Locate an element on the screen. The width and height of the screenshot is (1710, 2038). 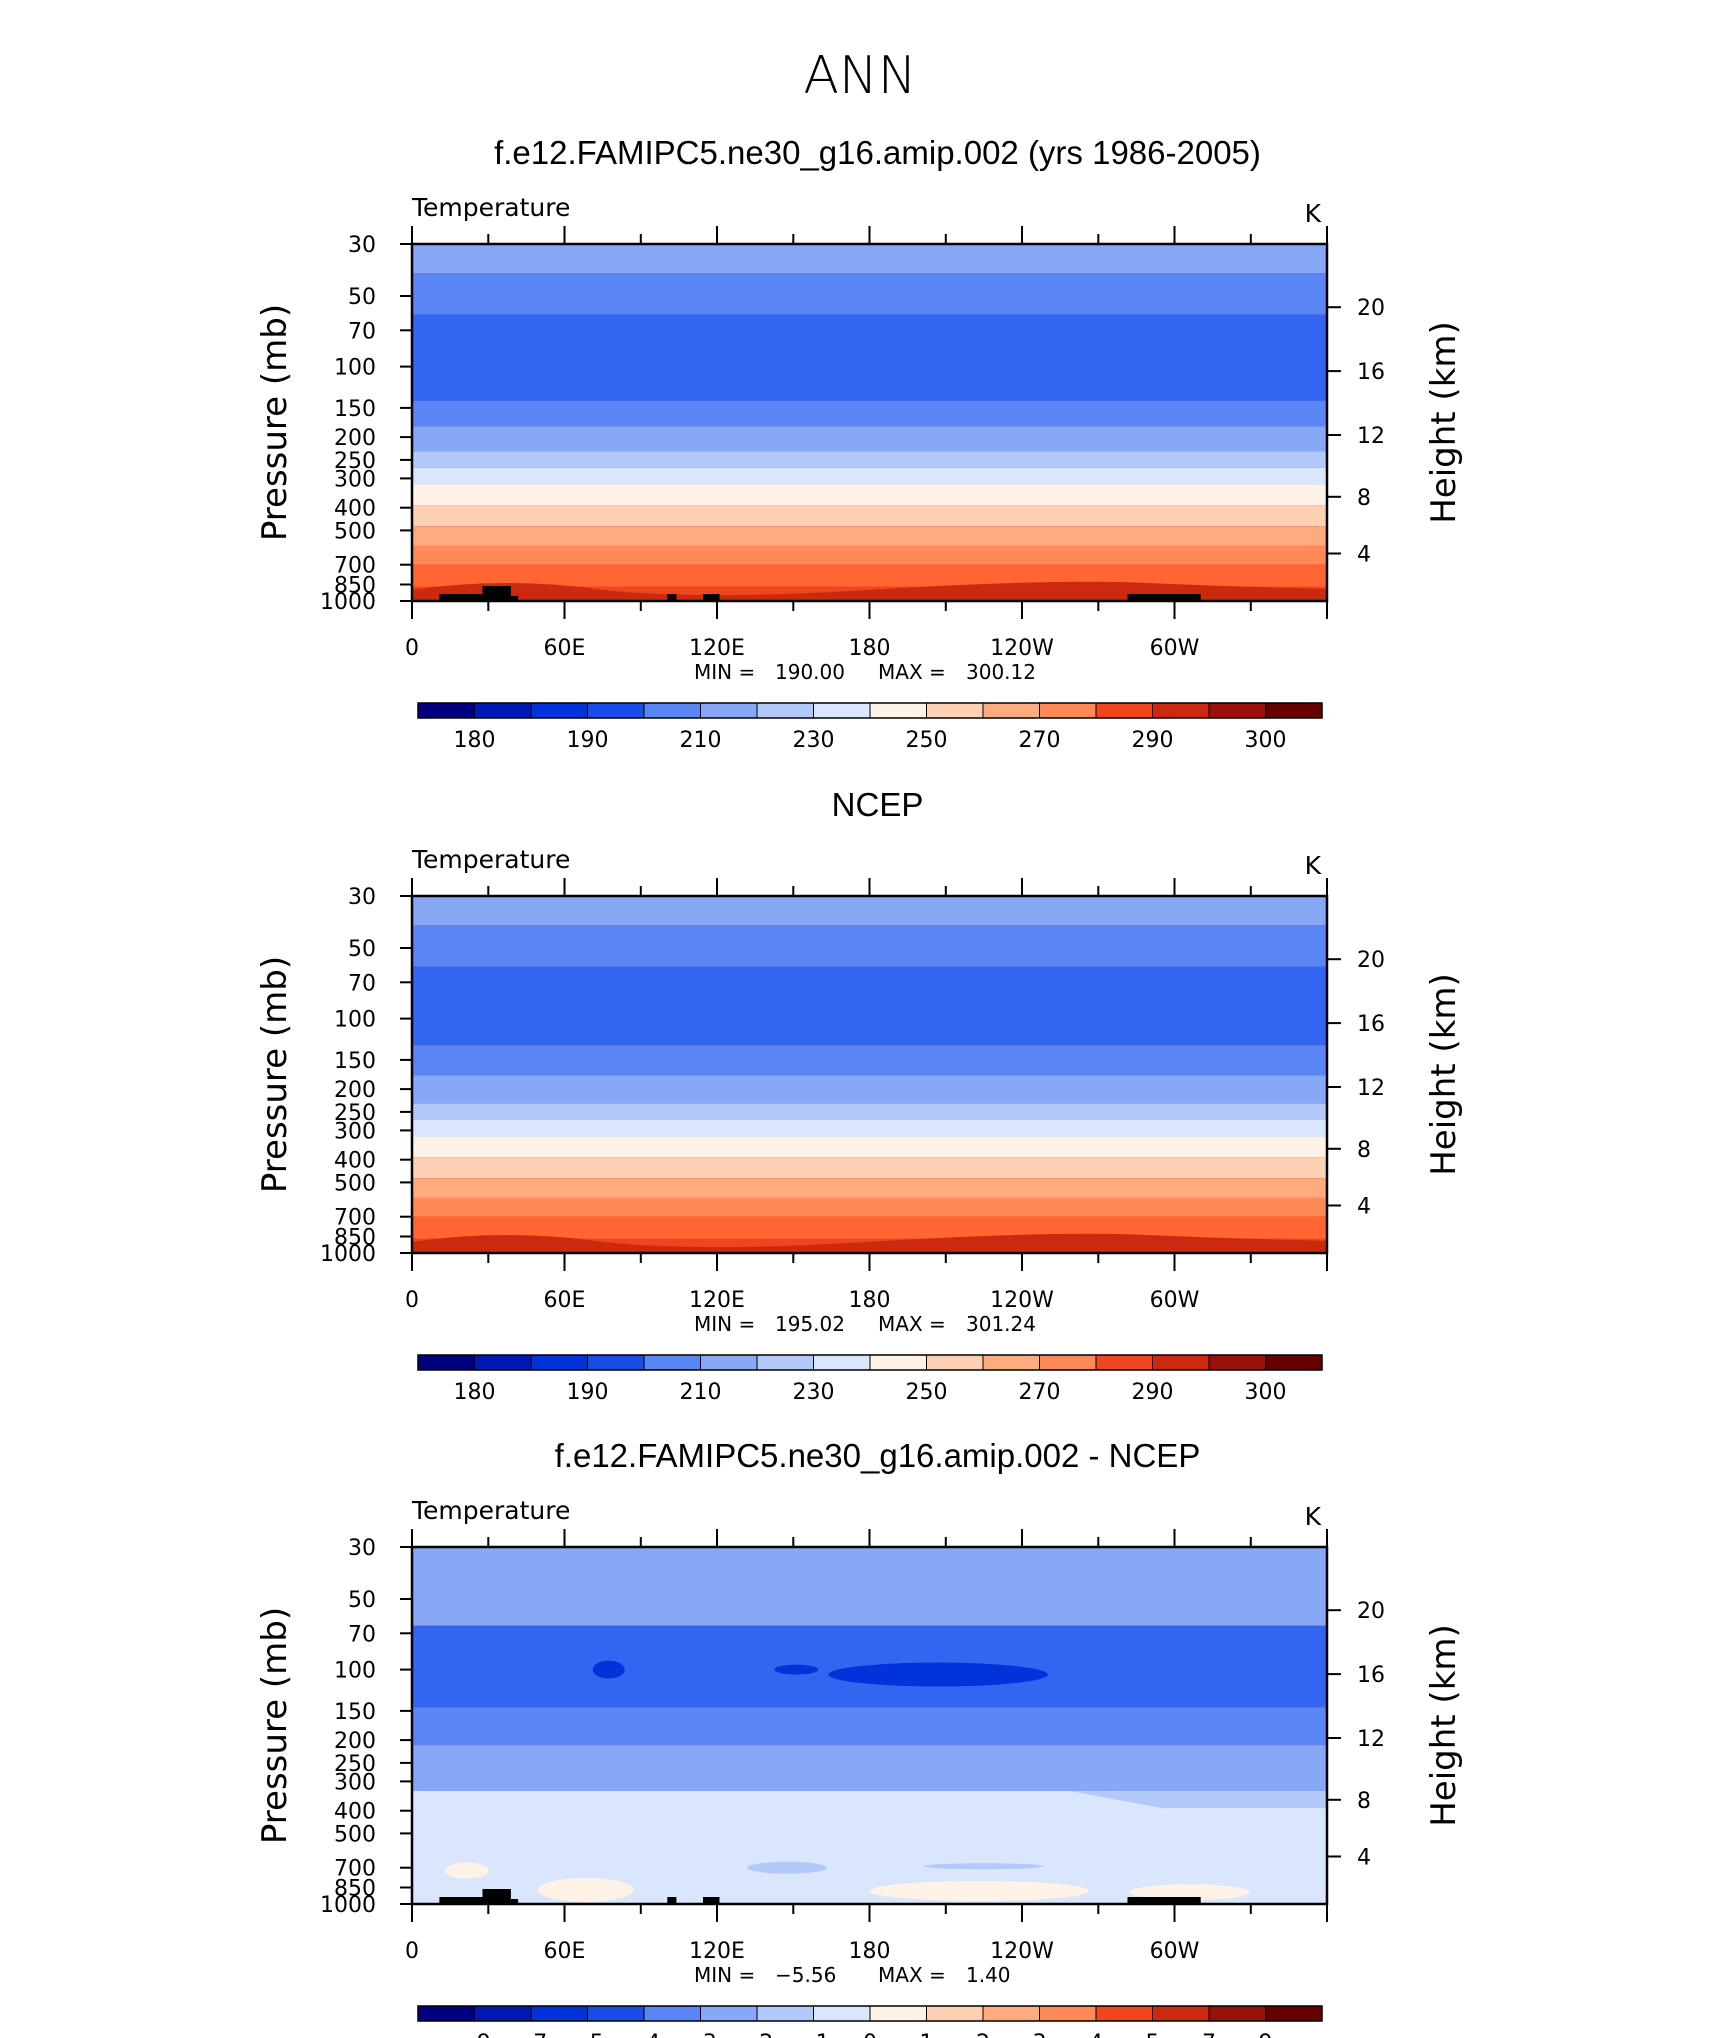
pressure-tick-label: 1000 is located at coordinates (348, 1905).